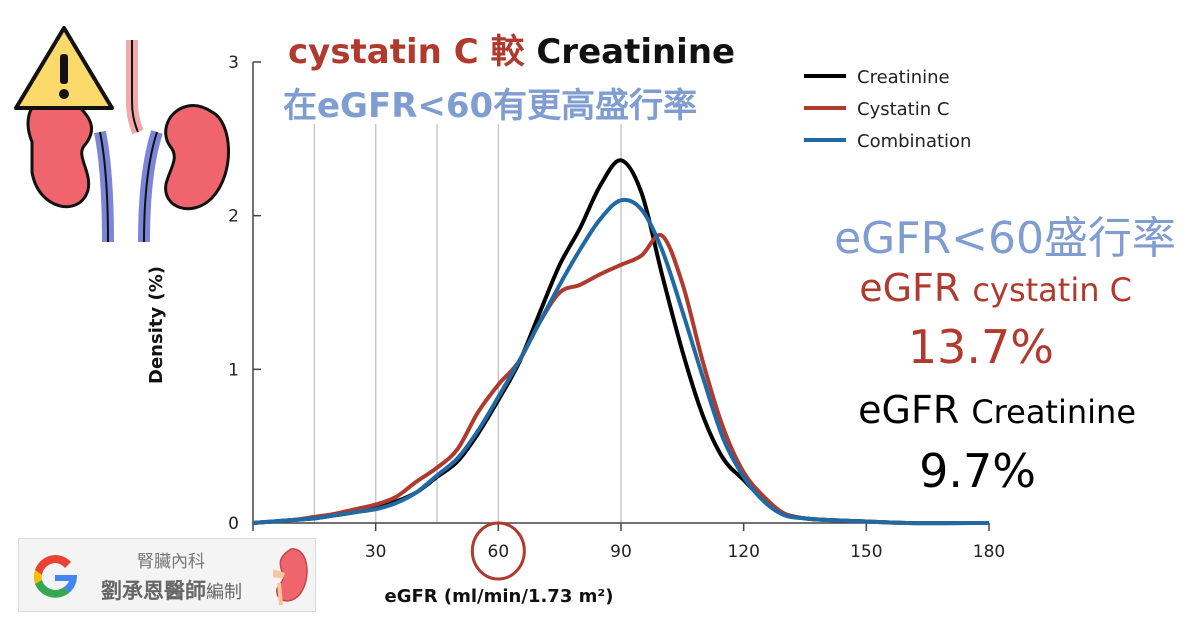  Describe the element at coordinates (903, 109) in the screenshot. I see `legend-label-cystatin-c: Cystatin C` at that location.